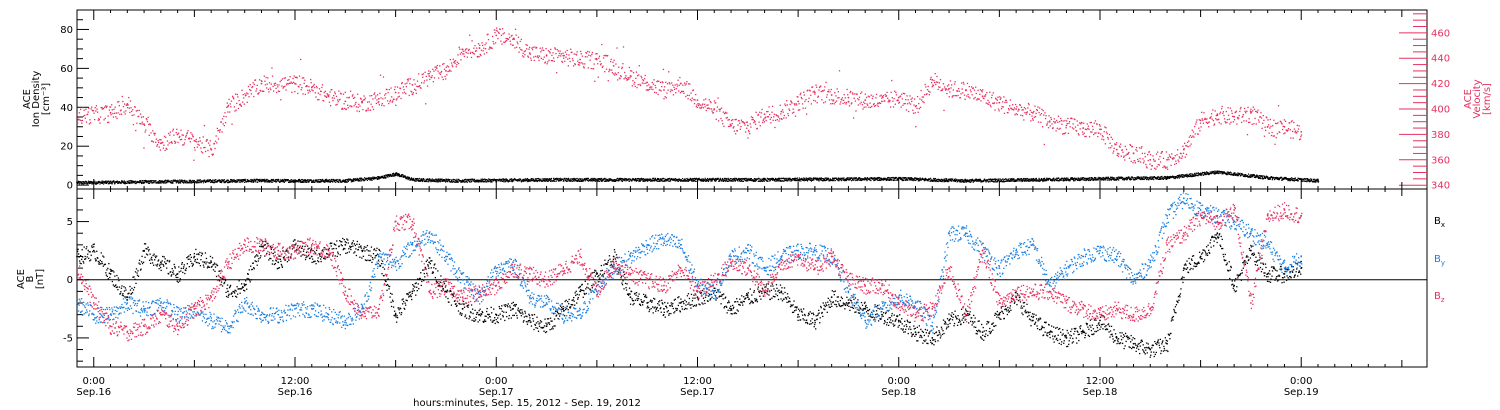  What do you see at coordinates (66, 147) in the screenshot?
I see `density-tick-label: 20` at bounding box center [66, 147].